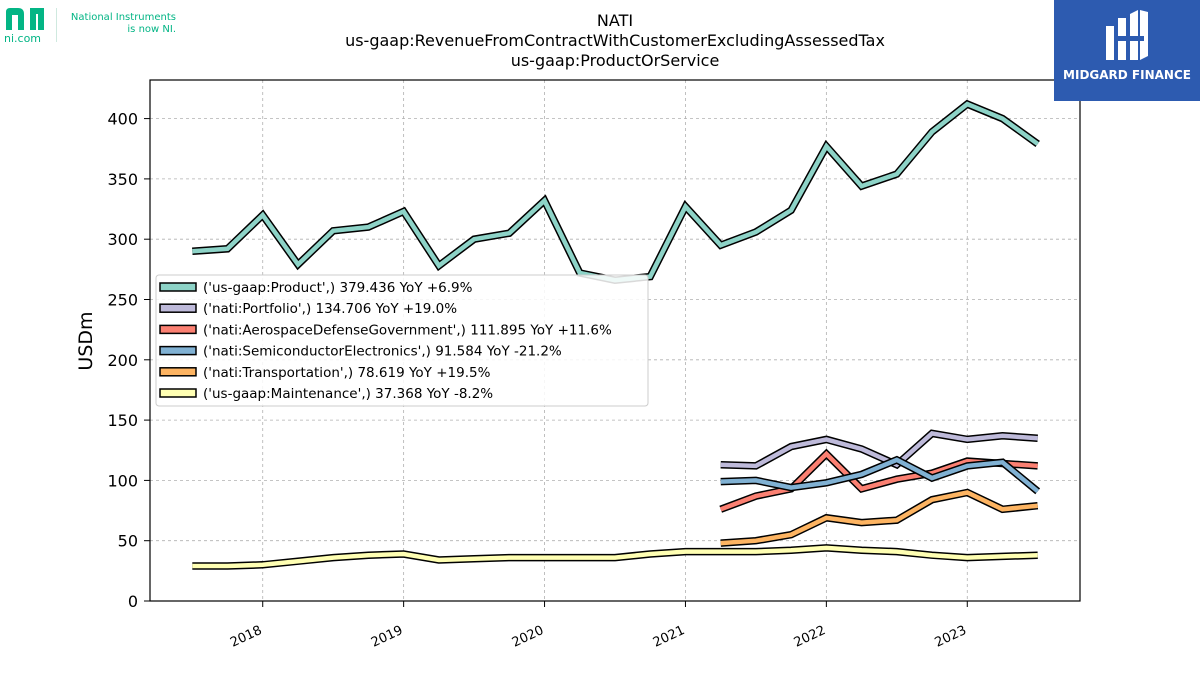  I want to click on x-tick-label: 2019, so click(387, 637).